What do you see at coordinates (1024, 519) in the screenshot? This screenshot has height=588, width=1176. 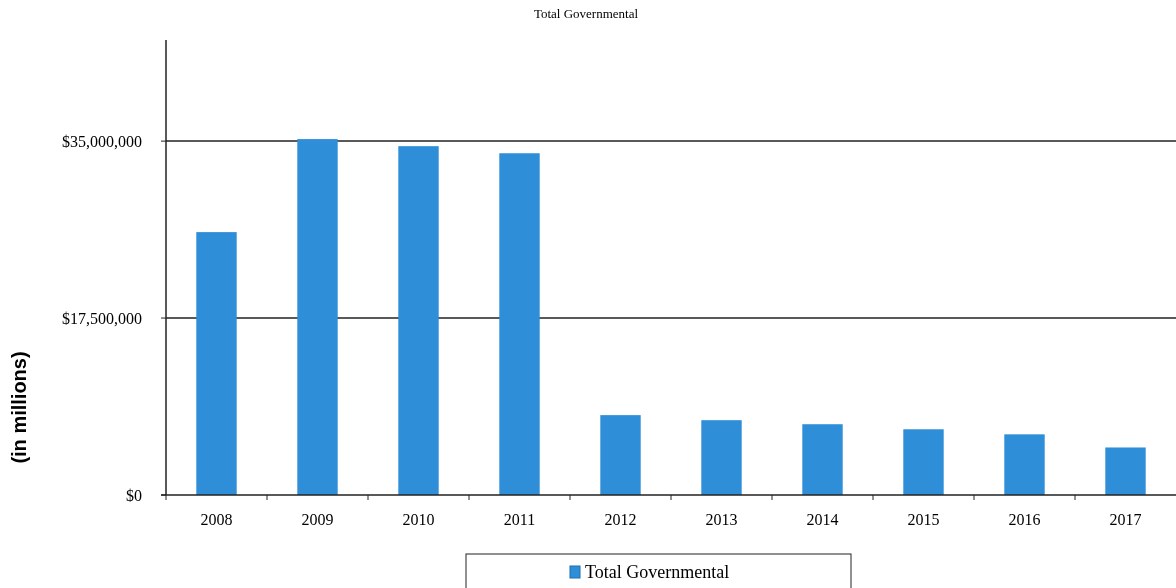 I see `x-tick-label: 2016` at bounding box center [1024, 519].